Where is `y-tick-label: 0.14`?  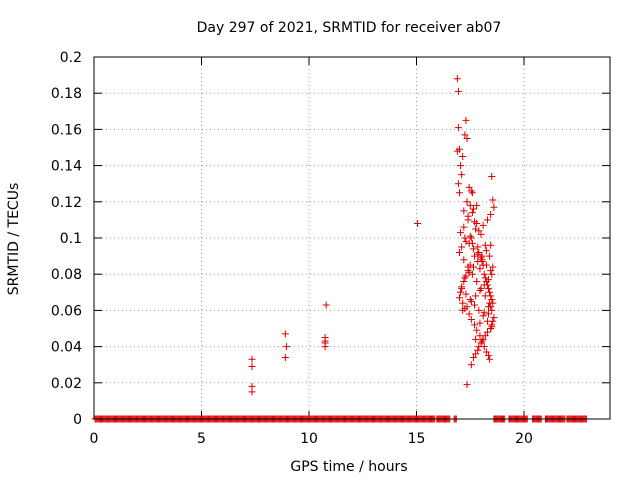
y-tick-label: 0.14 is located at coordinates (66, 167).